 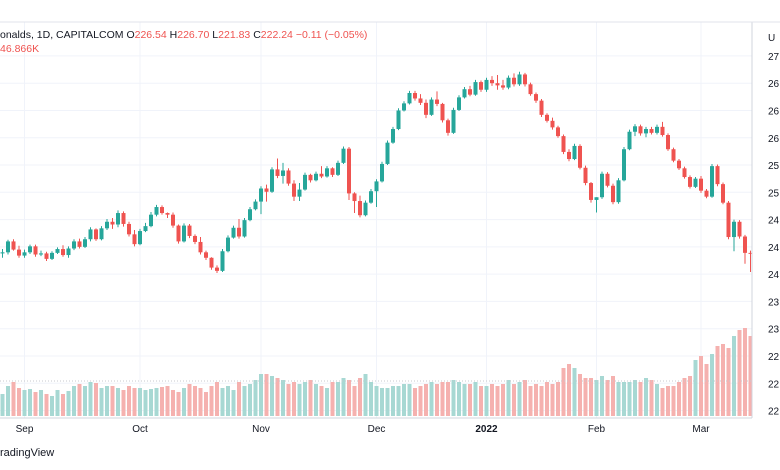 I want to click on y-tick-label: 25, so click(x=774, y=166).